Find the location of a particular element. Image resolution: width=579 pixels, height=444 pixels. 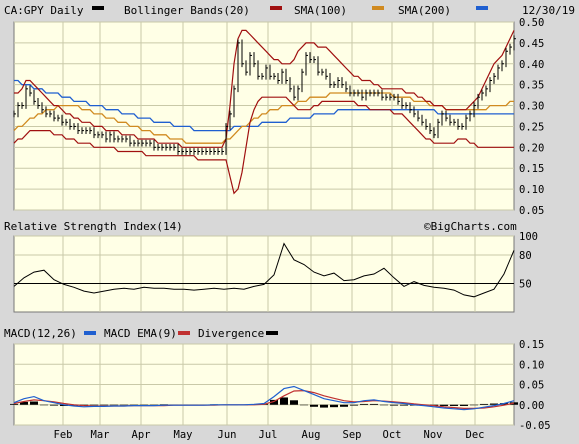

bollinger-label: Bollinger Bands(20) is located at coordinates (187, 10).